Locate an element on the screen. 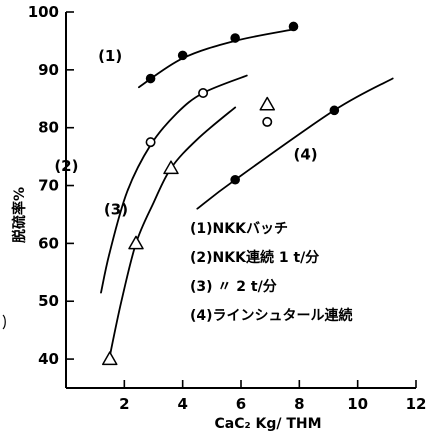 The width and height of the screenshot is (430, 435). y-tick-label-2: 60 is located at coordinates (48, 243).